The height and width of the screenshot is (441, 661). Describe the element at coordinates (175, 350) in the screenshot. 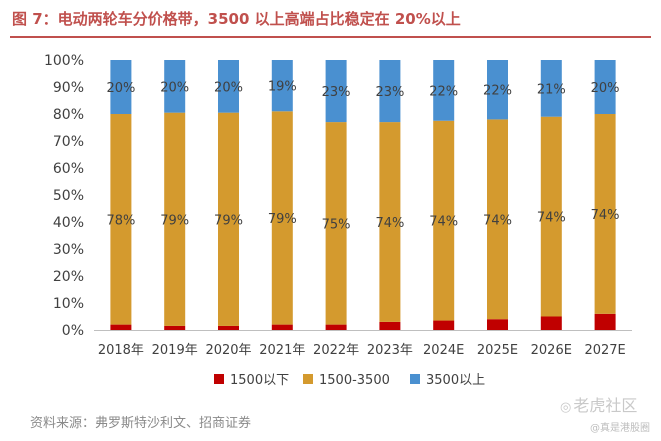

I see `x-tick-label: 2019年` at that location.